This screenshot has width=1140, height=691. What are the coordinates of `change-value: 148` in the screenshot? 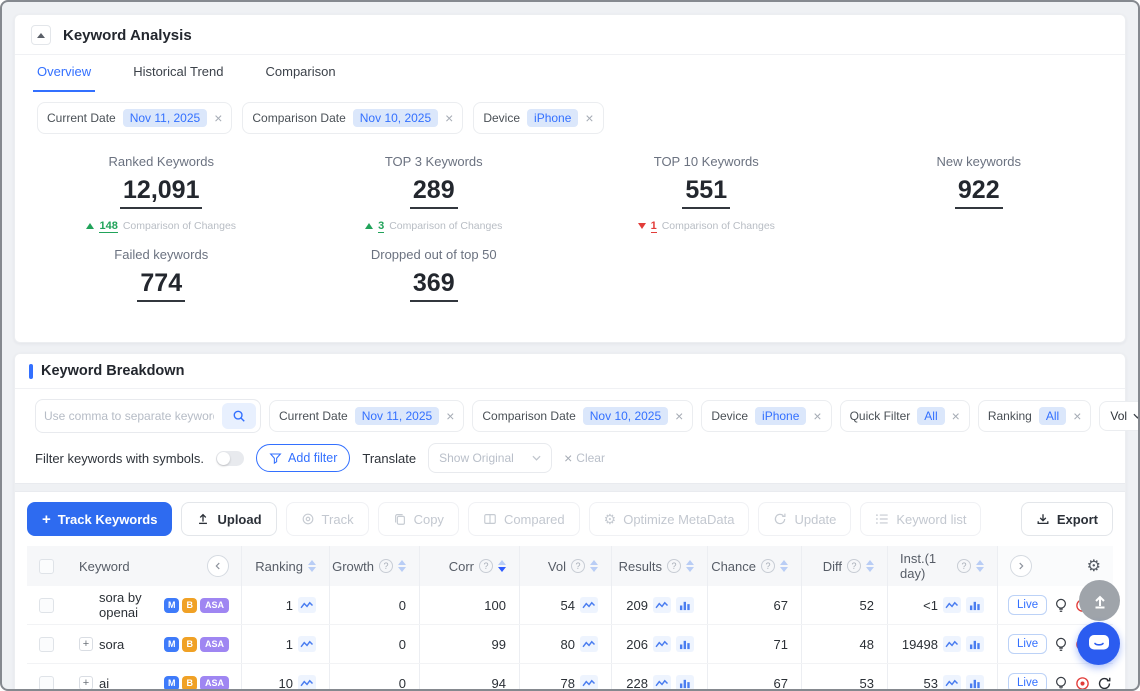 It's located at (108, 226).